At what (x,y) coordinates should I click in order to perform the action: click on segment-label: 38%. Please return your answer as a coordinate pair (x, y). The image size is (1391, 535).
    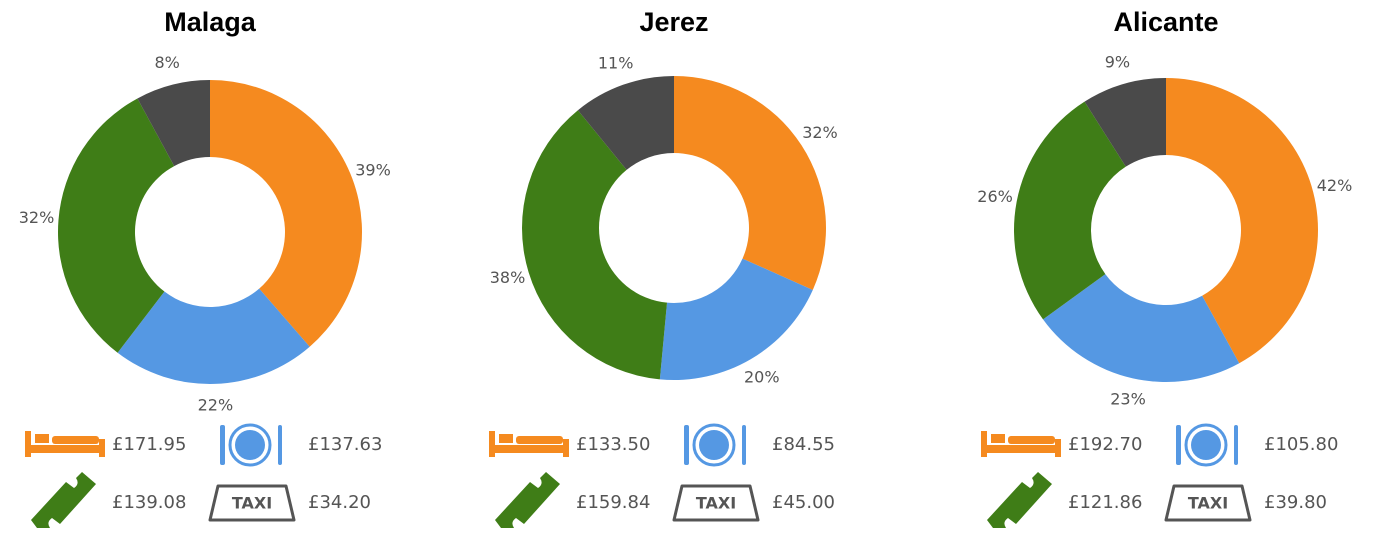
    Looking at the image, I should click on (508, 277).